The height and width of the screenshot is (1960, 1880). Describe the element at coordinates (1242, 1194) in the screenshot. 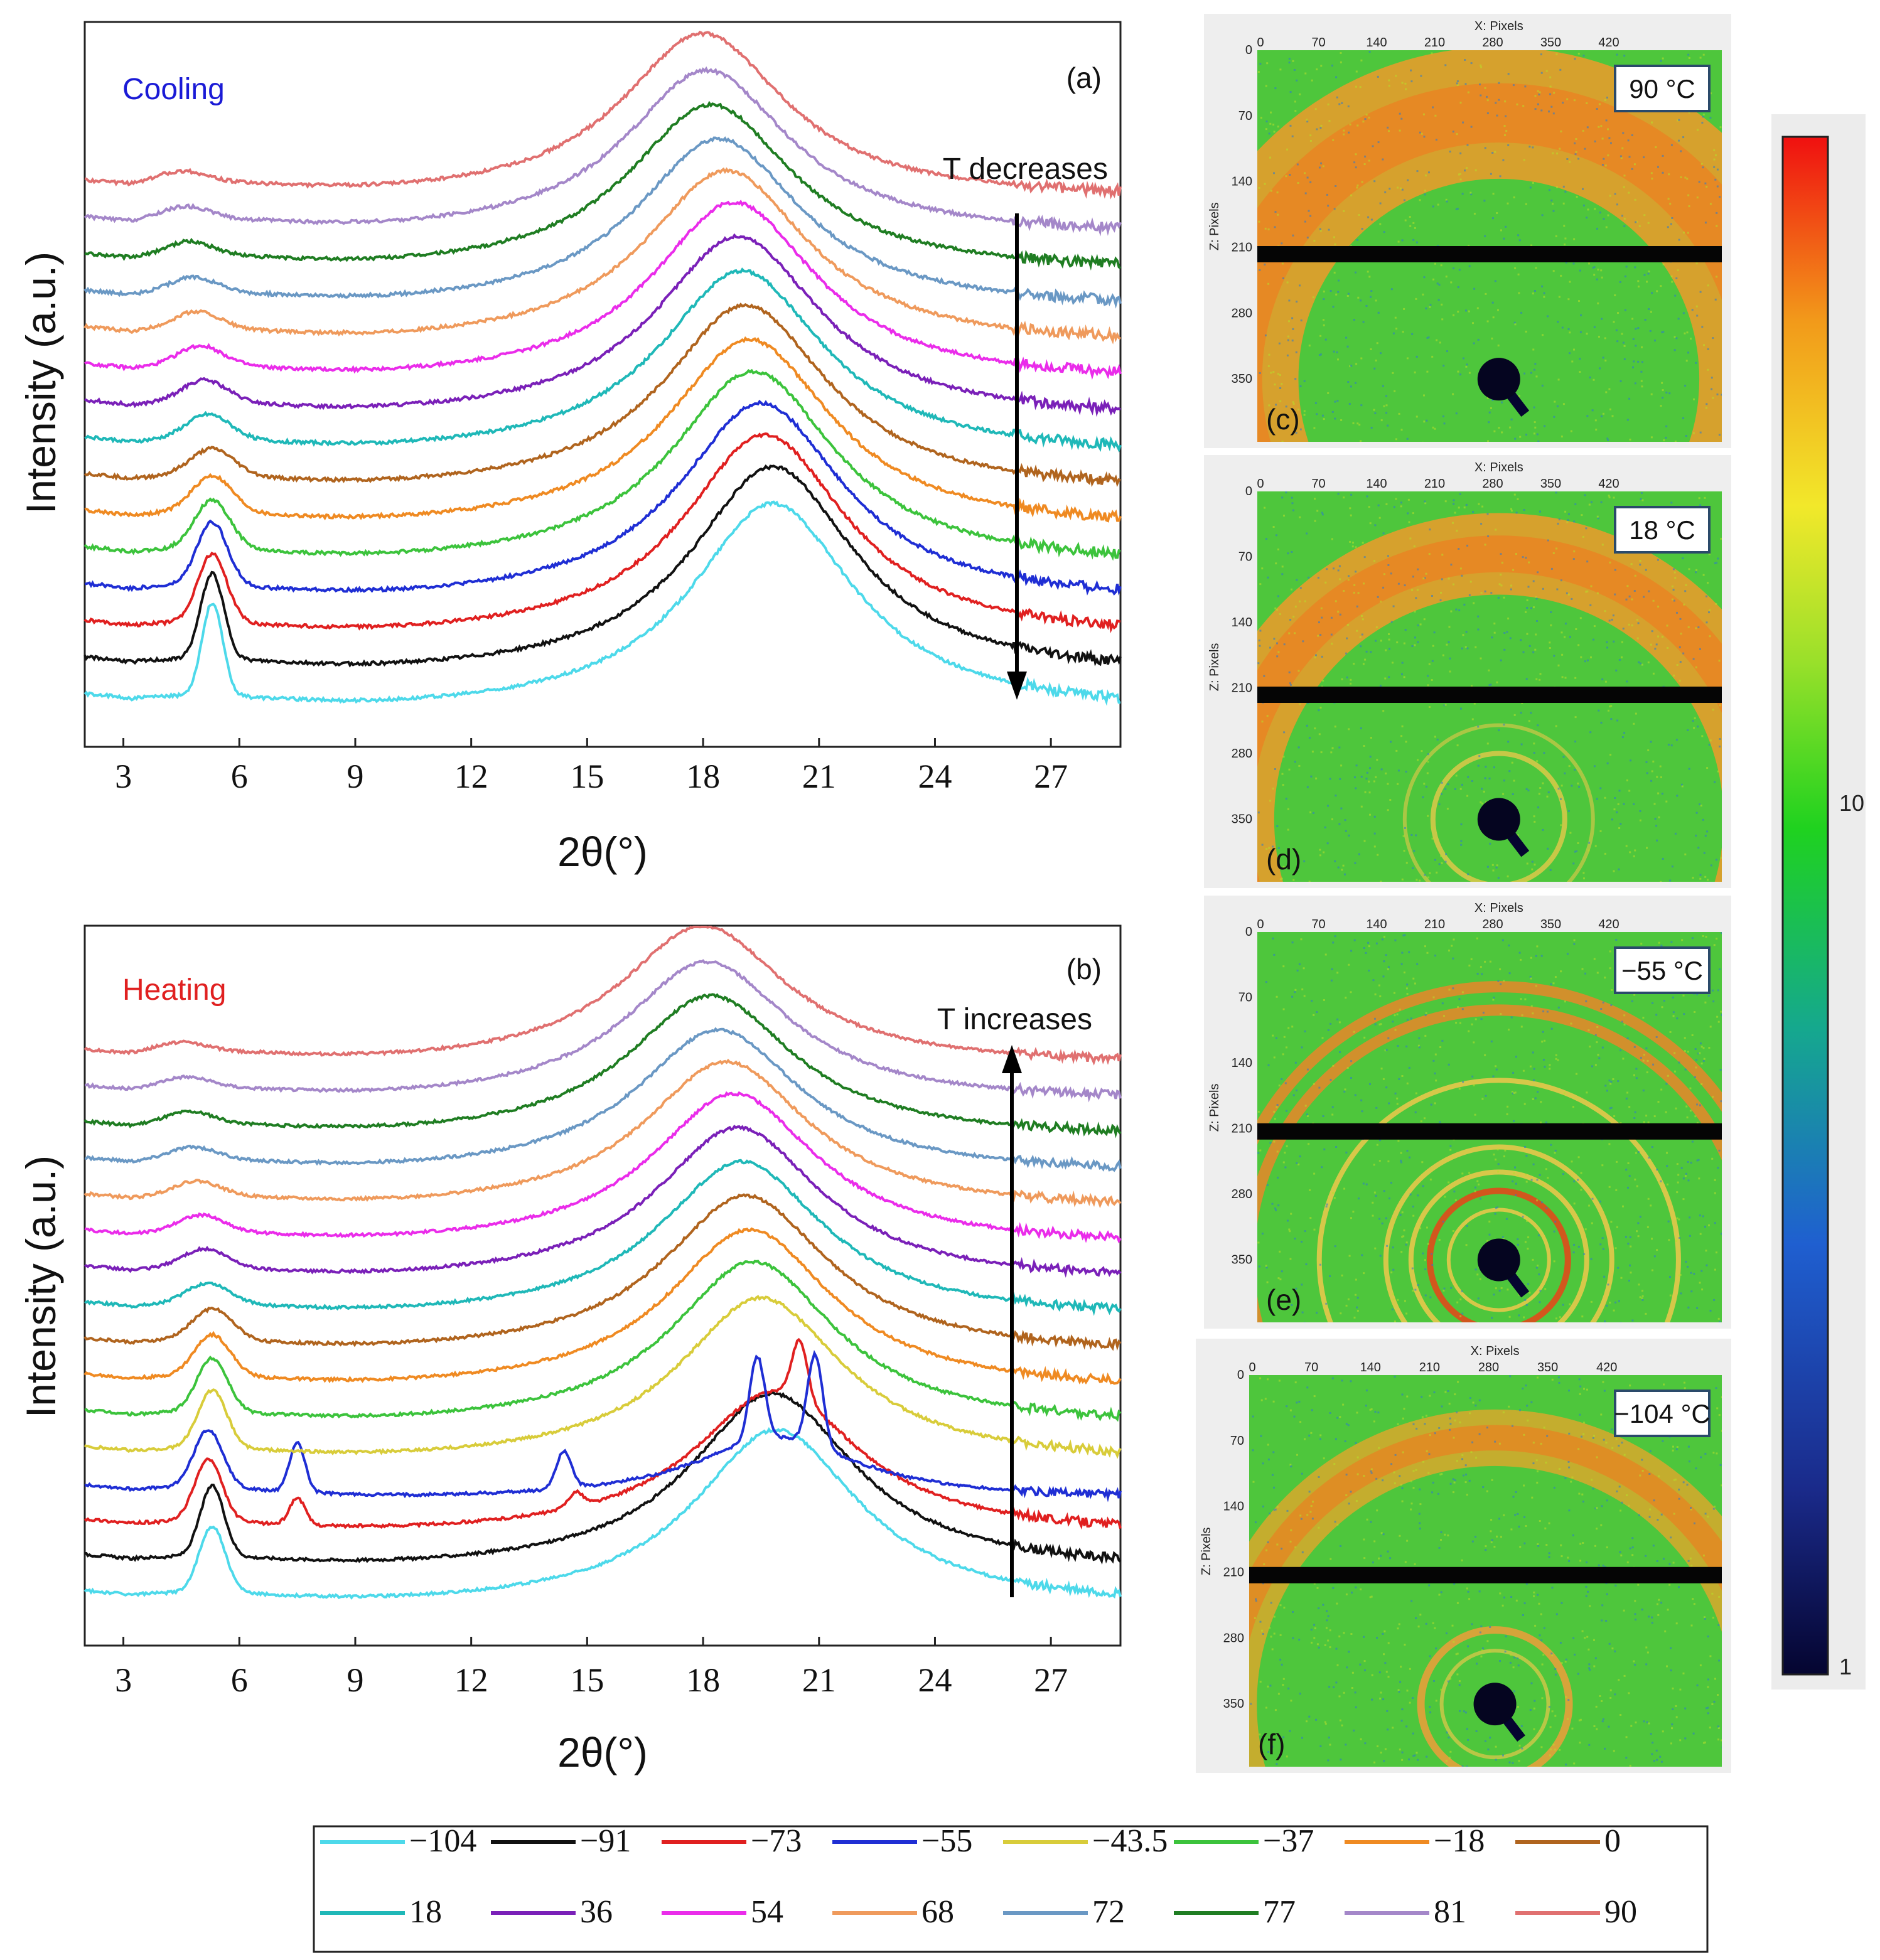

I see `z-pixel-tick-e-4: 280` at that location.